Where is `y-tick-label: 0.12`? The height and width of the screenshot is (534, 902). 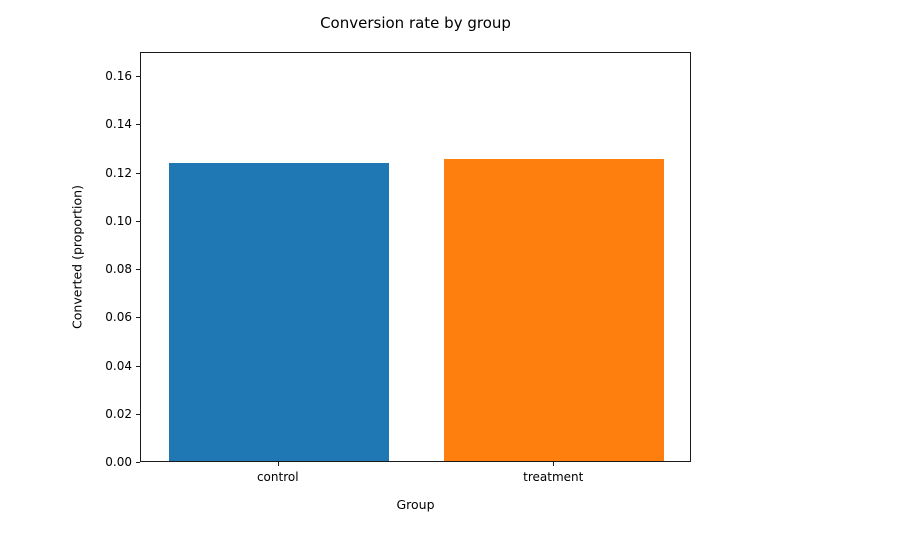 y-tick-label: 0.12 is located at coordinates (118, 172).